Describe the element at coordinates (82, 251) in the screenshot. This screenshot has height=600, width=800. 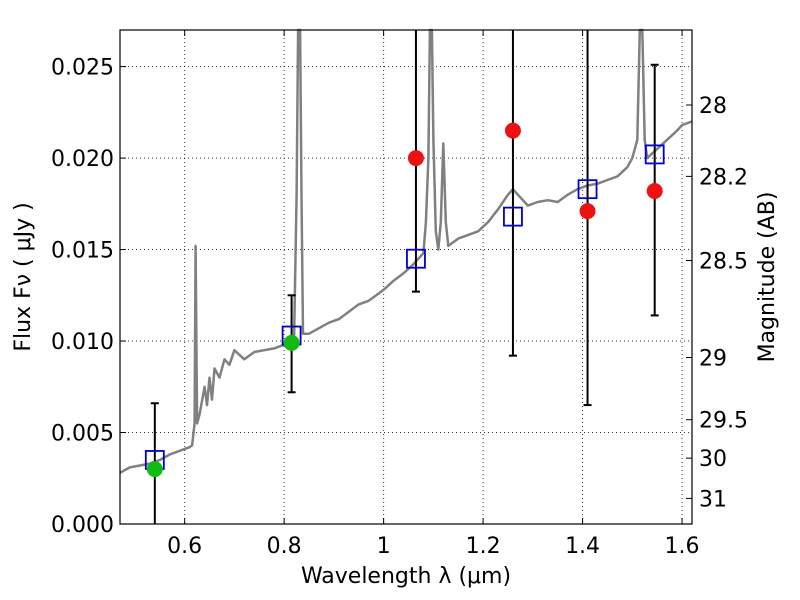
I see `y-tick-label: 0.015` at that location.